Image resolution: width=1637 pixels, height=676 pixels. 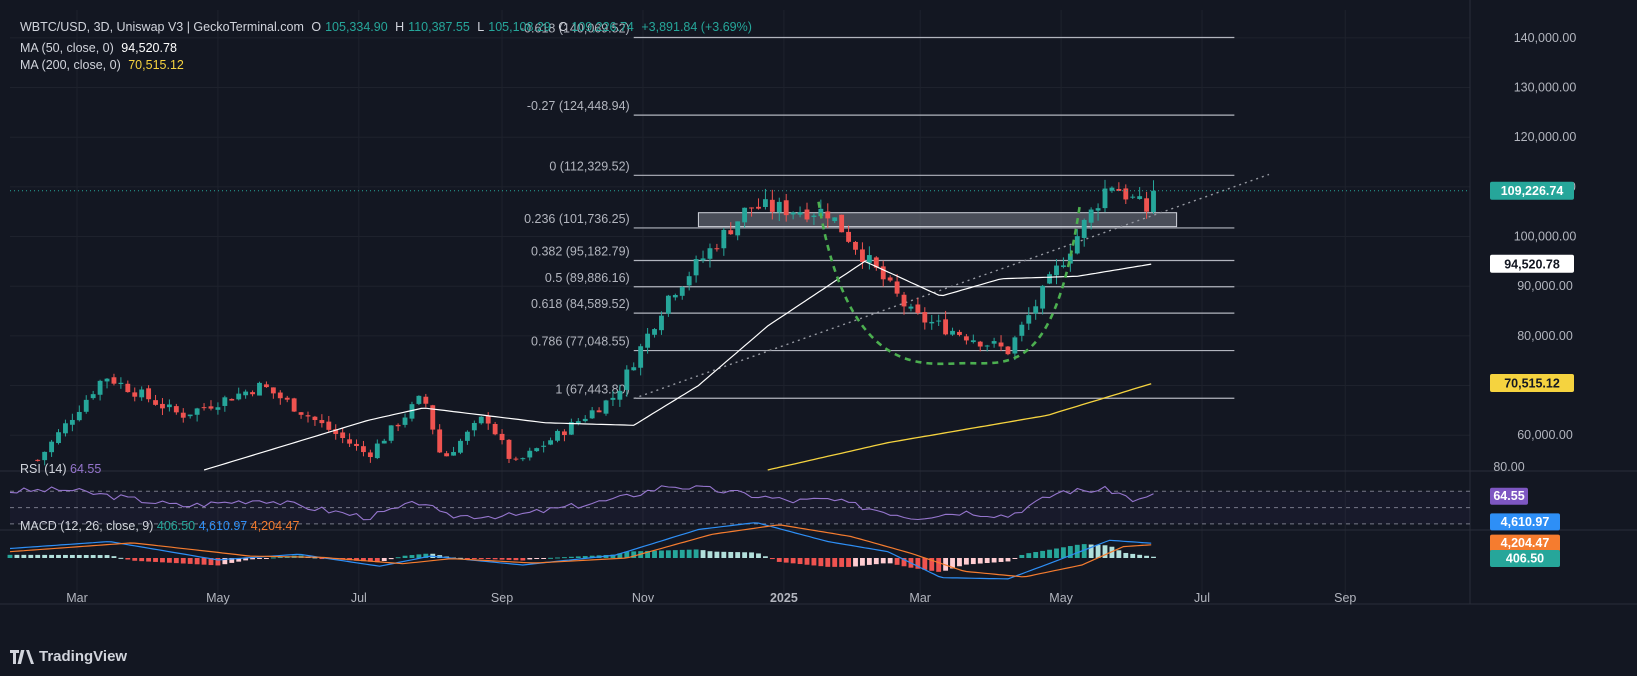 What do you see at coordinates (578, 106) in the screenshot?
I see `fib-level-label: -0.27 (124,448.94)` at bounding box center [578, 106].